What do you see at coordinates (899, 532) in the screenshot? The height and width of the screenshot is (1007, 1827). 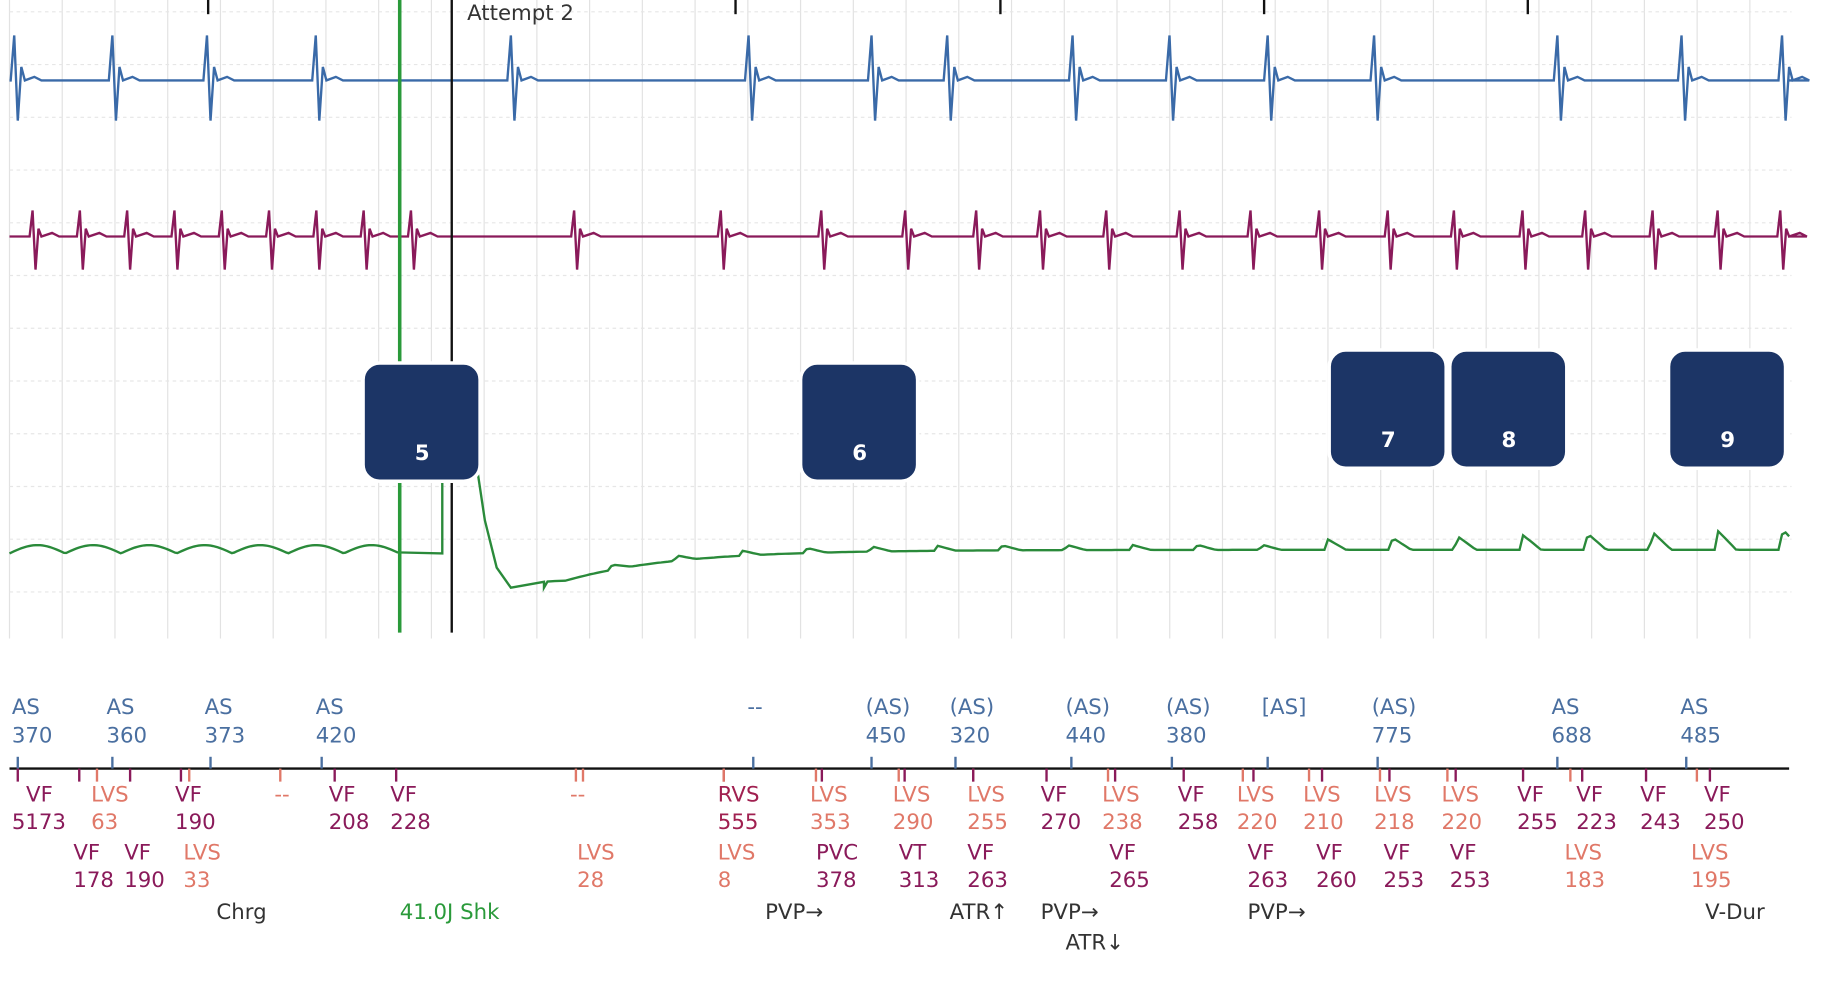 I see `green-trace` at bounding box center [899, 532].